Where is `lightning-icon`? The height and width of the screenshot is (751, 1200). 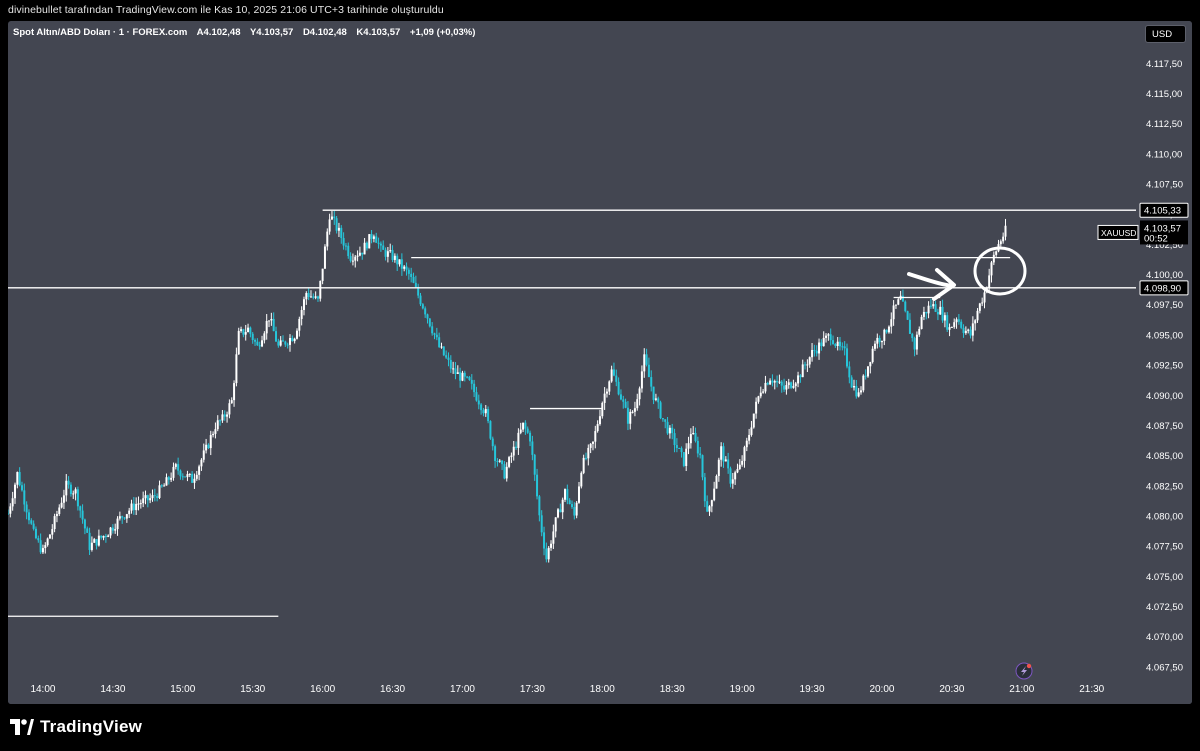
lightning-icon is located at coordinates (1024, 671).